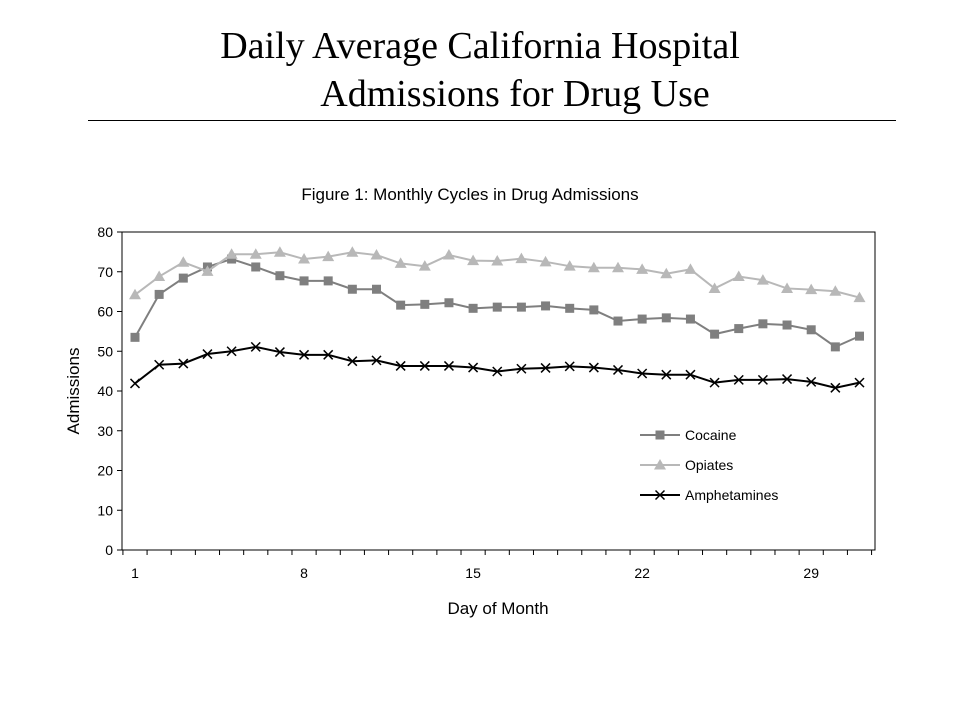 The height and width of the screenshot is (720, 960). I want to click on x-axis-label: Day of Month, so click(497, 608).